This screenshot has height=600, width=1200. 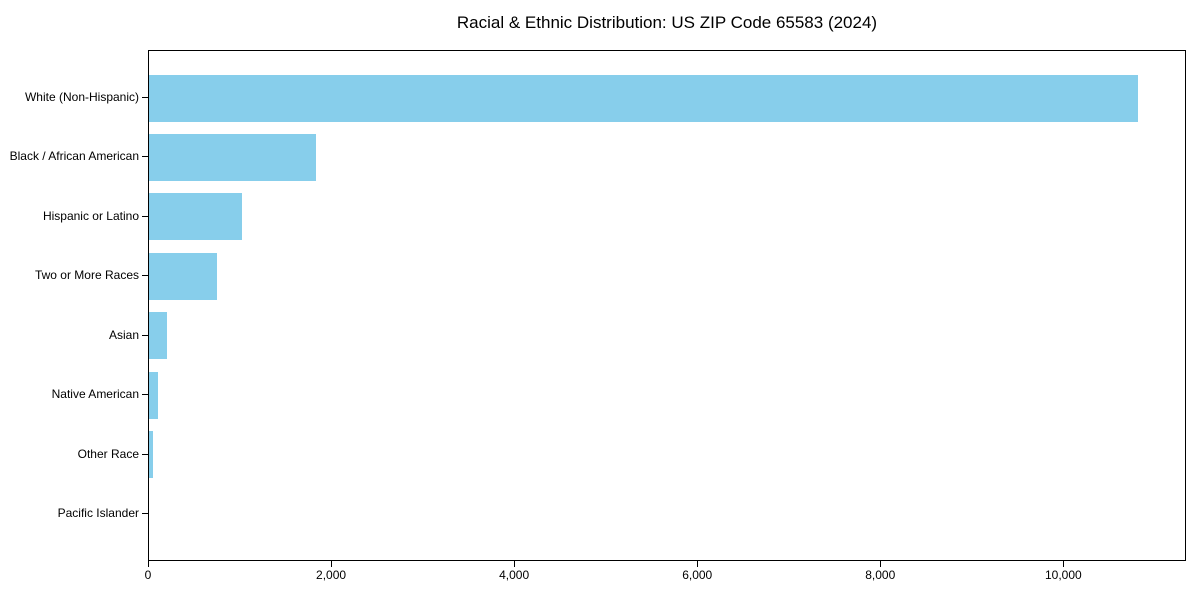 I want to click on x-tick-label: 0, so click(x=148, y=575).